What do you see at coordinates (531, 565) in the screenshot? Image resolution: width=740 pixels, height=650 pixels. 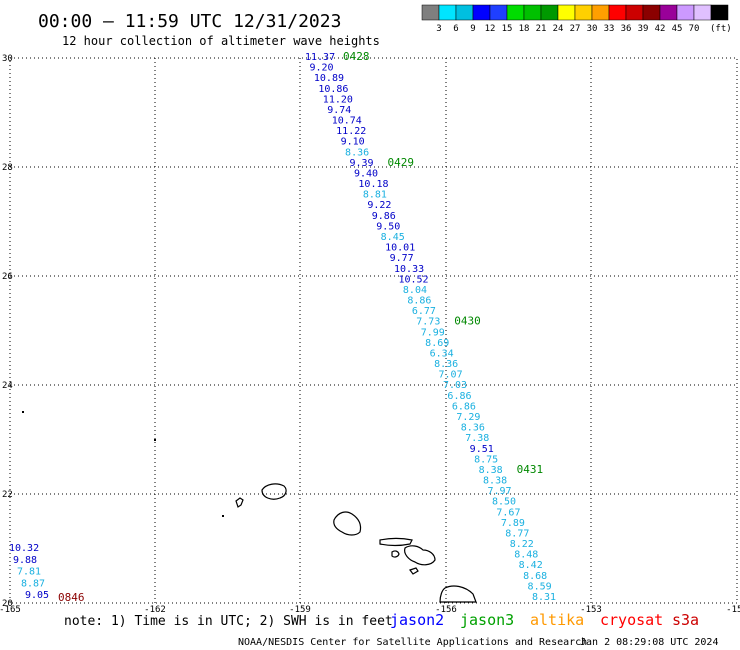 I see `swh-value: 8.42` at bounding box center [531, 565].